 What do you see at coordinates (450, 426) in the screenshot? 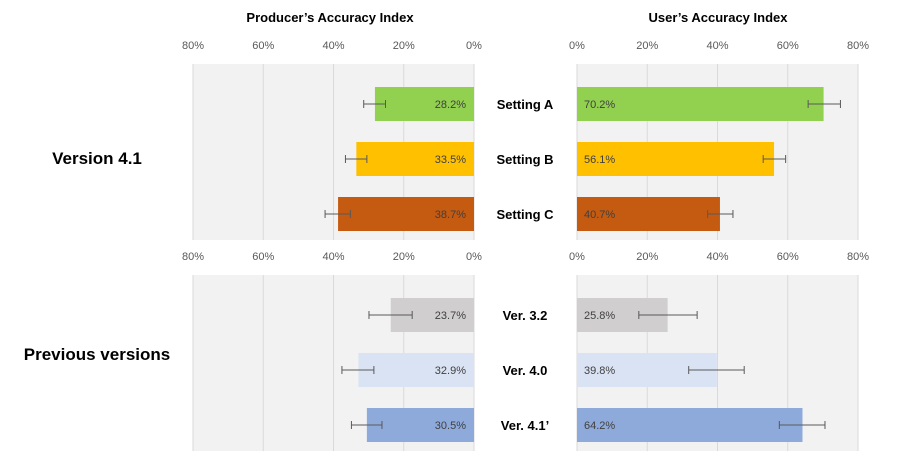
I see `producer-value-label: 30.5%` at bounding box center [450, 426].